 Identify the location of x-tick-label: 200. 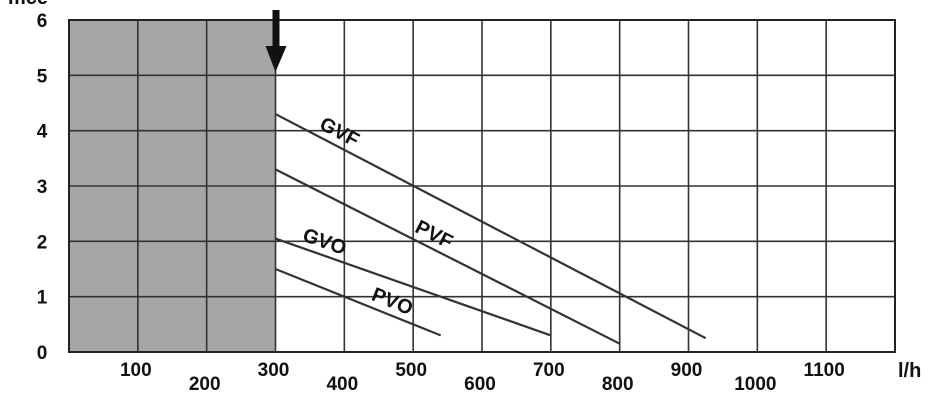
(205, 384).